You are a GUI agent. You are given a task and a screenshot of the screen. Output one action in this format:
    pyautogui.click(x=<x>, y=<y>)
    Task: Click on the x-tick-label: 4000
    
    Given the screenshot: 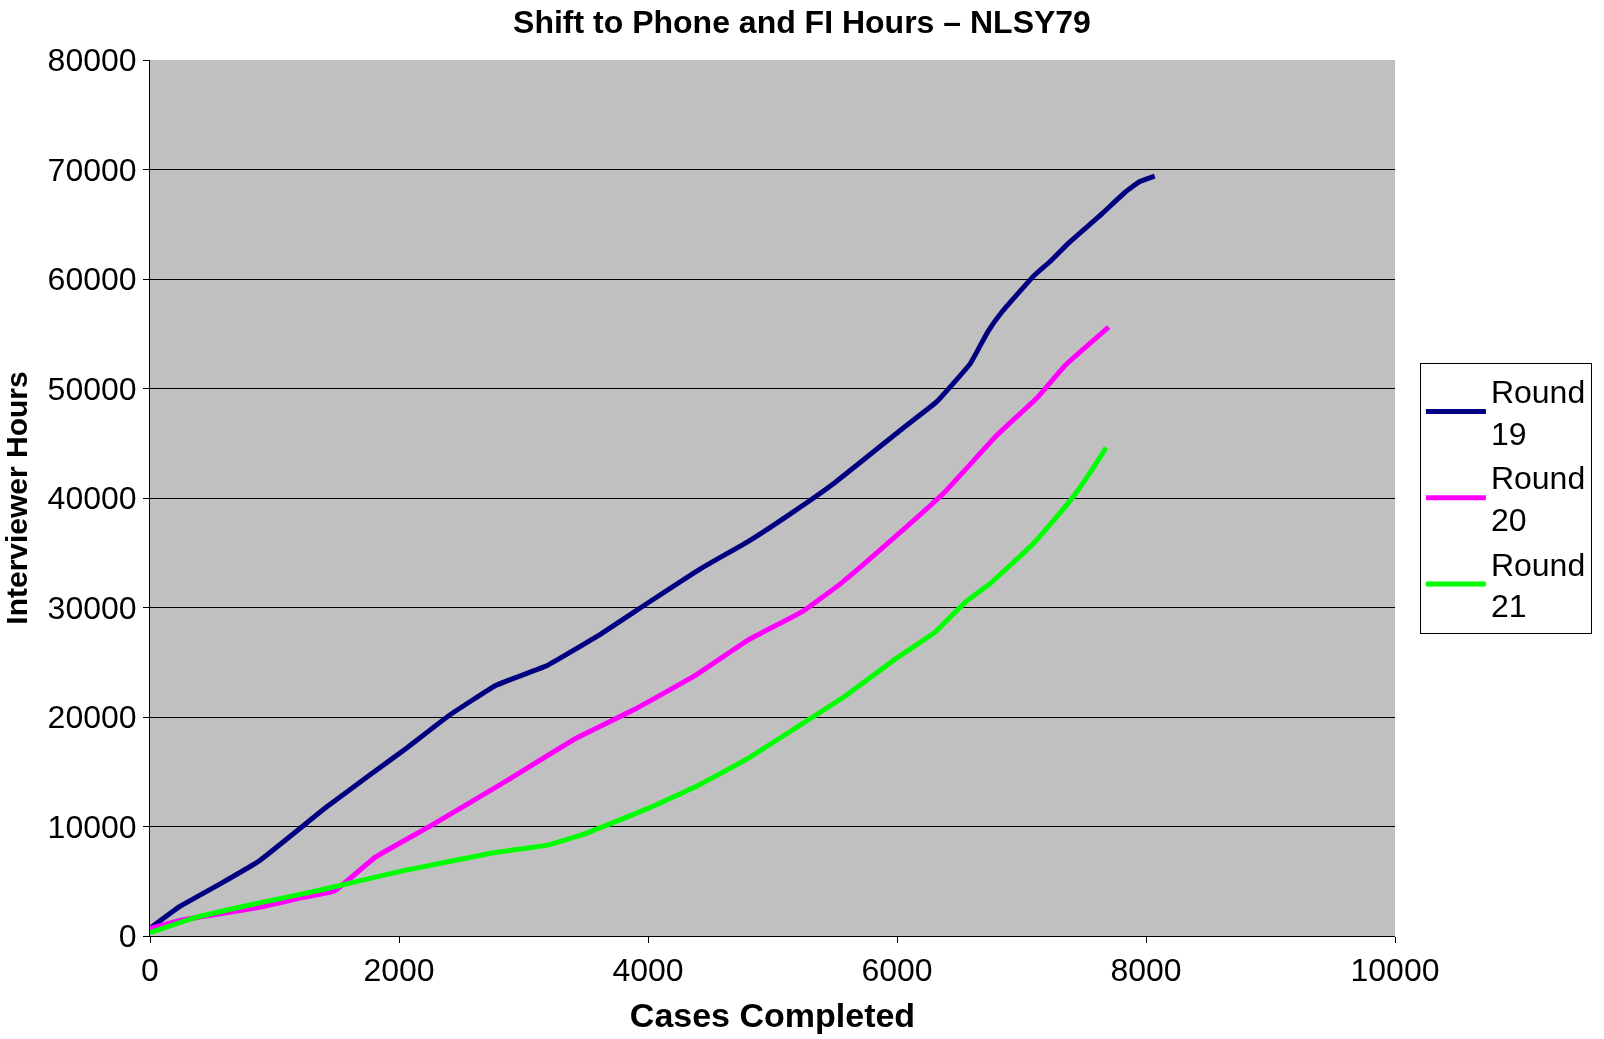 What is the action you would take?
    pyautogui.click(x=648, y=970)
    